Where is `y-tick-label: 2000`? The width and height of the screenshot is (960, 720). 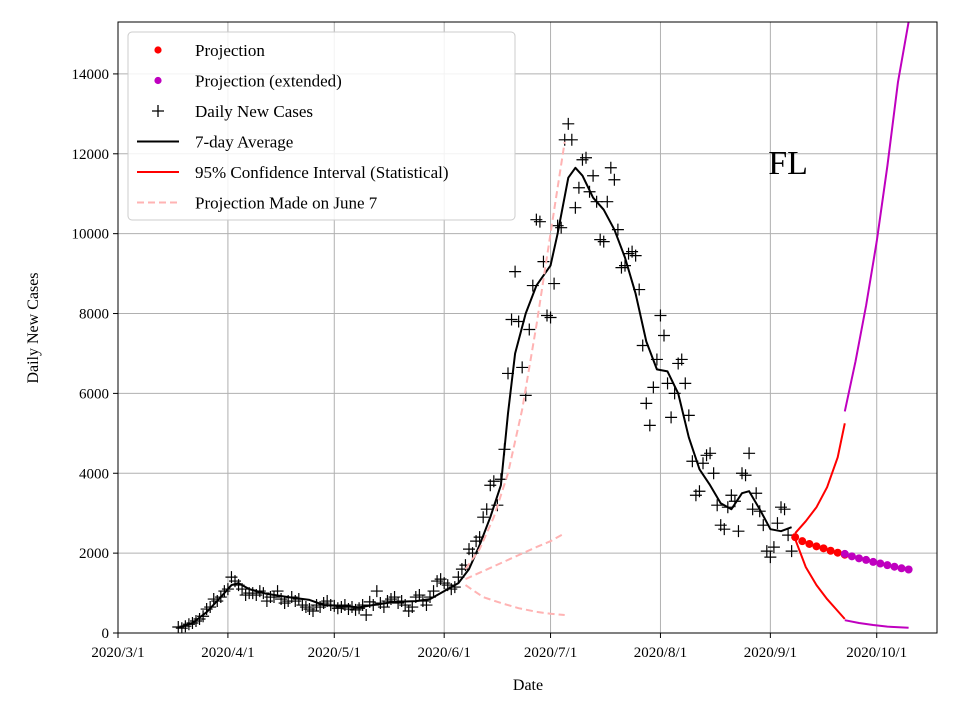
y-tick-label: 2000 is located at coordinates (94, 554).